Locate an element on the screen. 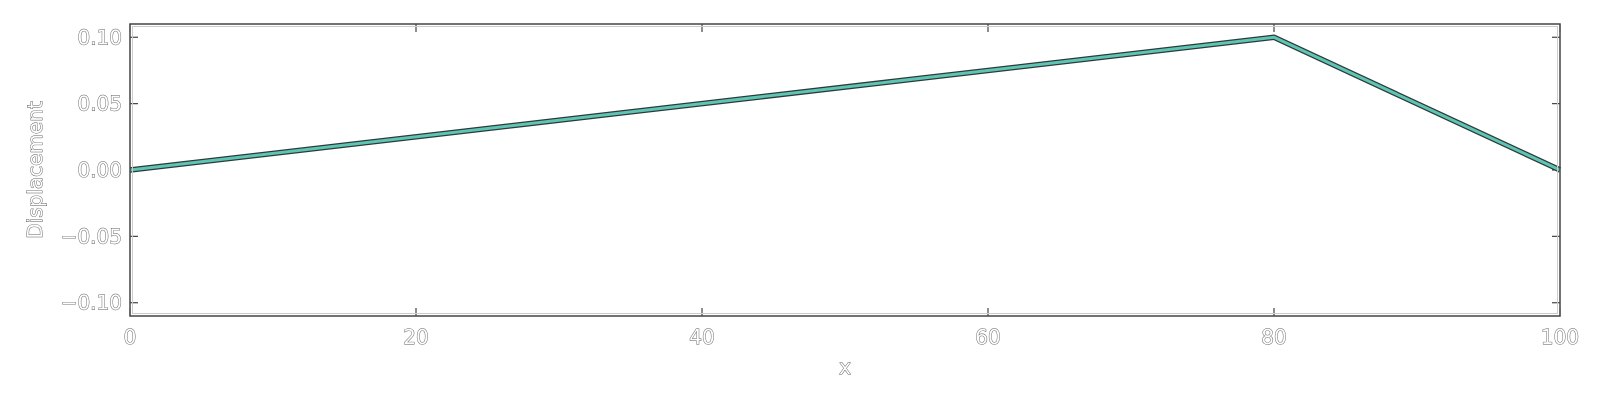  x-tick-label: 100 is located at coordinates (1560, 337).